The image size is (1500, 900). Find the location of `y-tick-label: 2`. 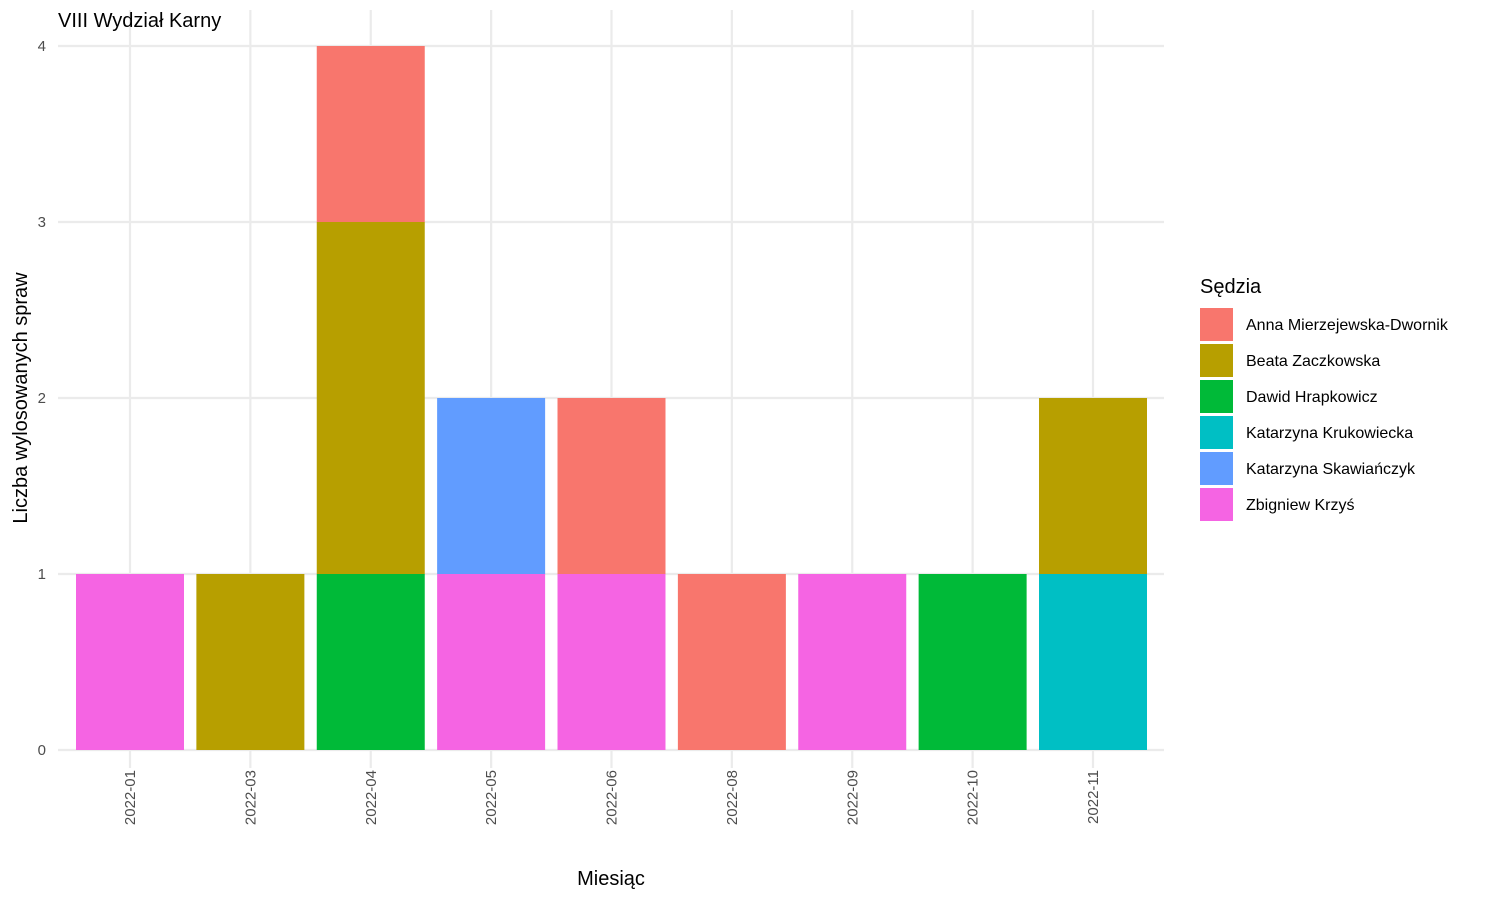

y-tick-label: 2 is located at coordinates (42, 398).